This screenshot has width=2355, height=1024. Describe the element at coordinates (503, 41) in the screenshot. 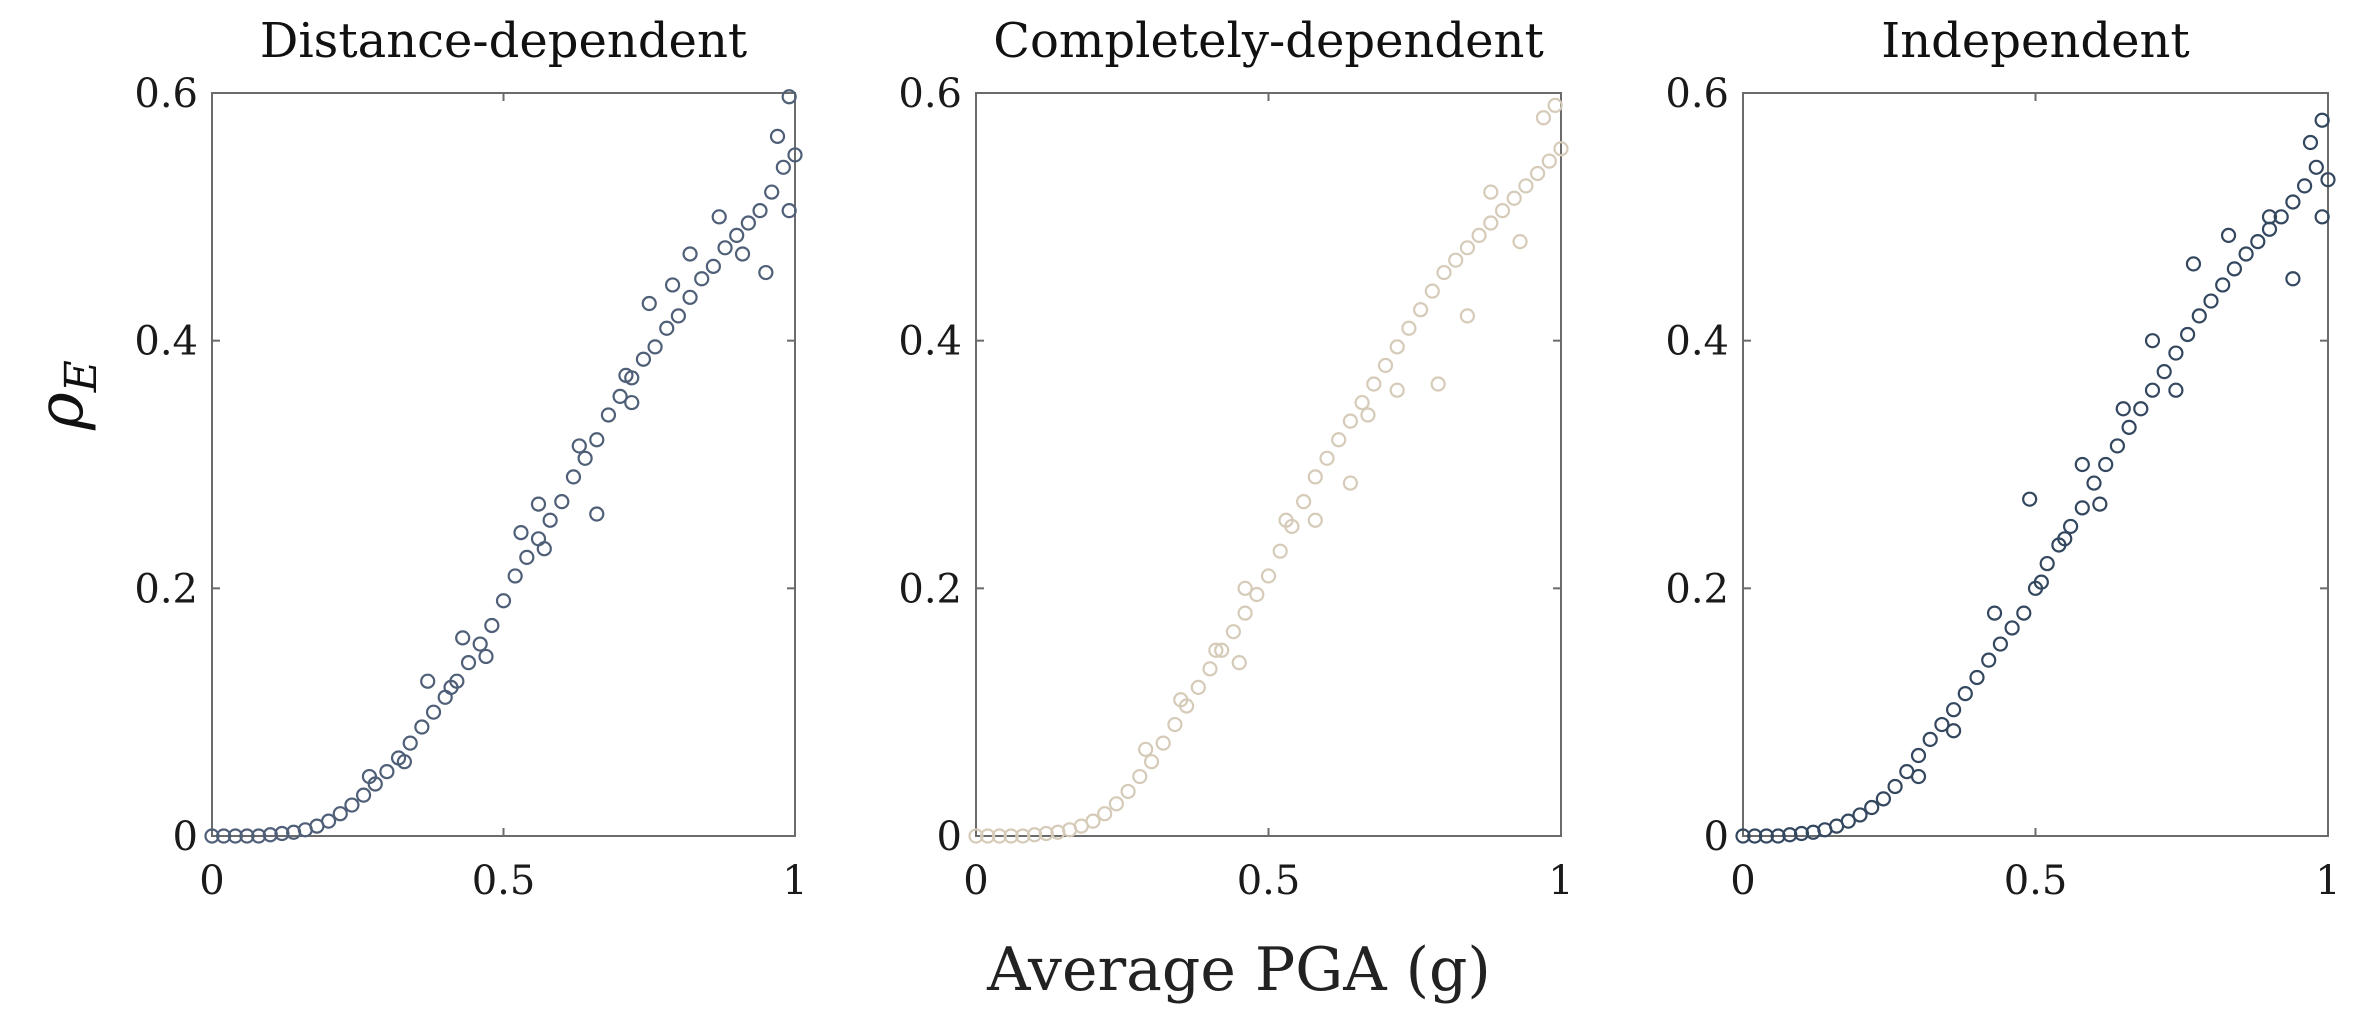

I see `panel-title: Distance-dependent` at that location.